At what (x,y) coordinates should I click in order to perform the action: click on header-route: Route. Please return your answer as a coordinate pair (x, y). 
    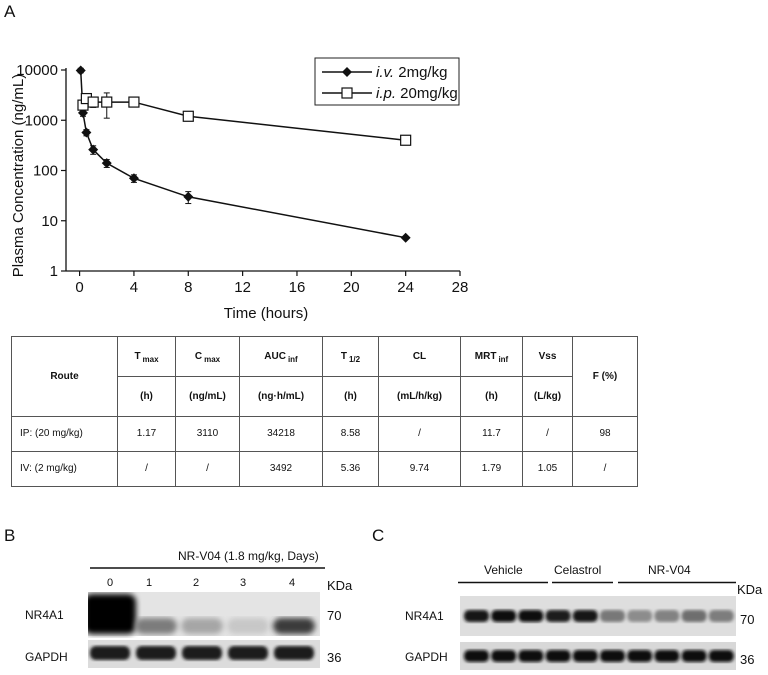
    Looking at the image, I should click on (64, 376).